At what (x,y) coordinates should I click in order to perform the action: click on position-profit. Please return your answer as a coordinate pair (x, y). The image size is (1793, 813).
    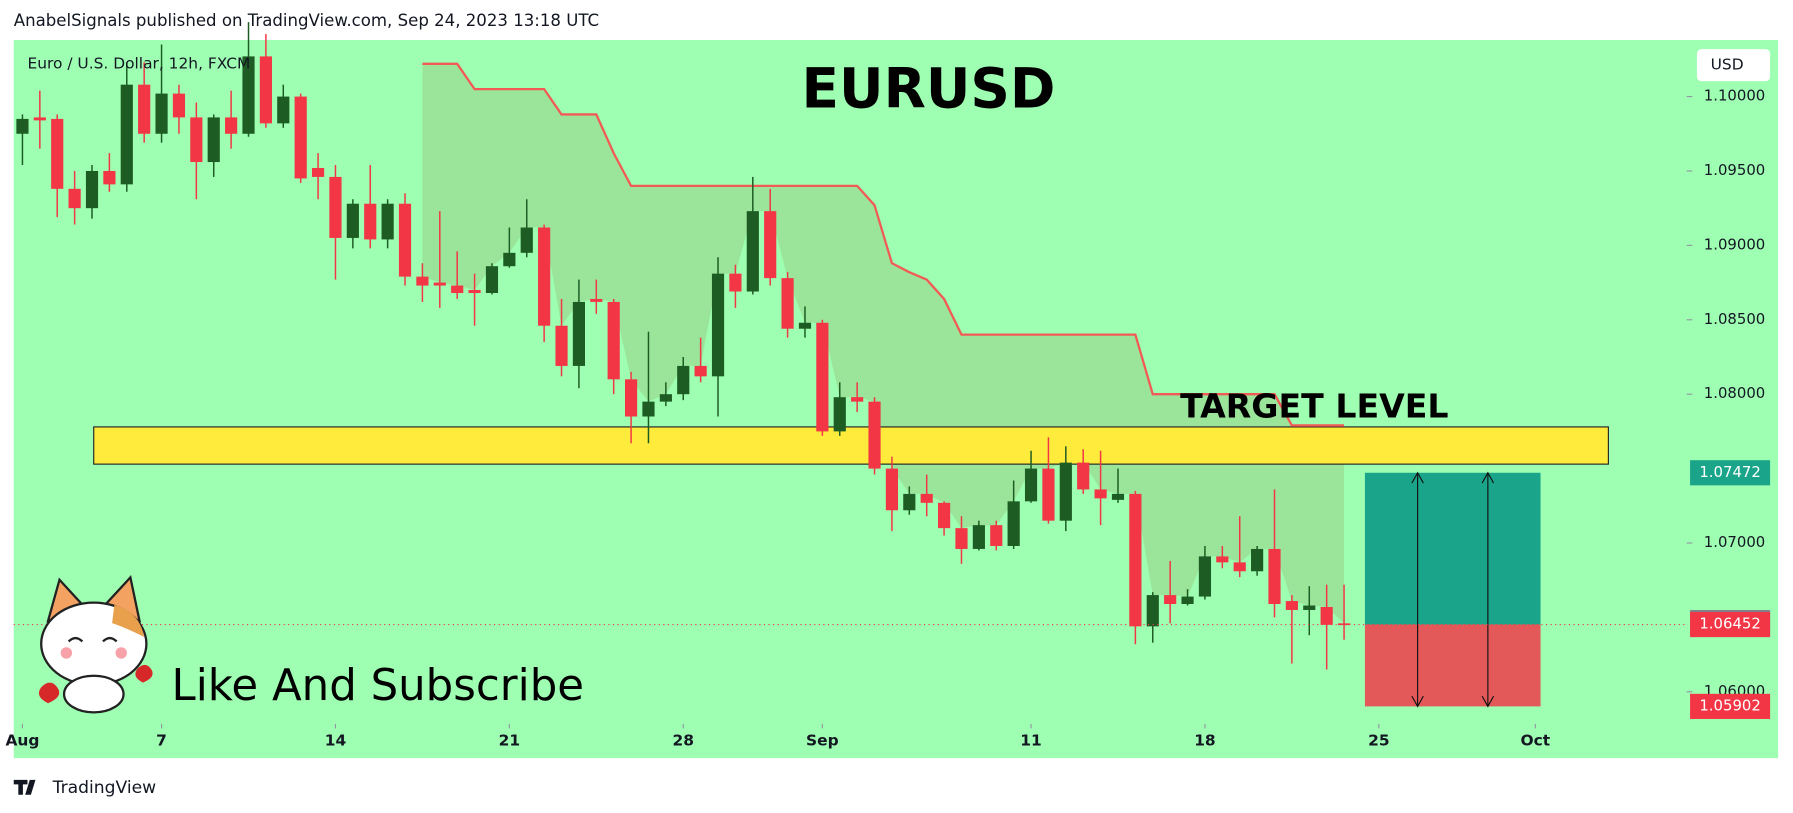
    Looking at the image, I should click on (1452, 548).